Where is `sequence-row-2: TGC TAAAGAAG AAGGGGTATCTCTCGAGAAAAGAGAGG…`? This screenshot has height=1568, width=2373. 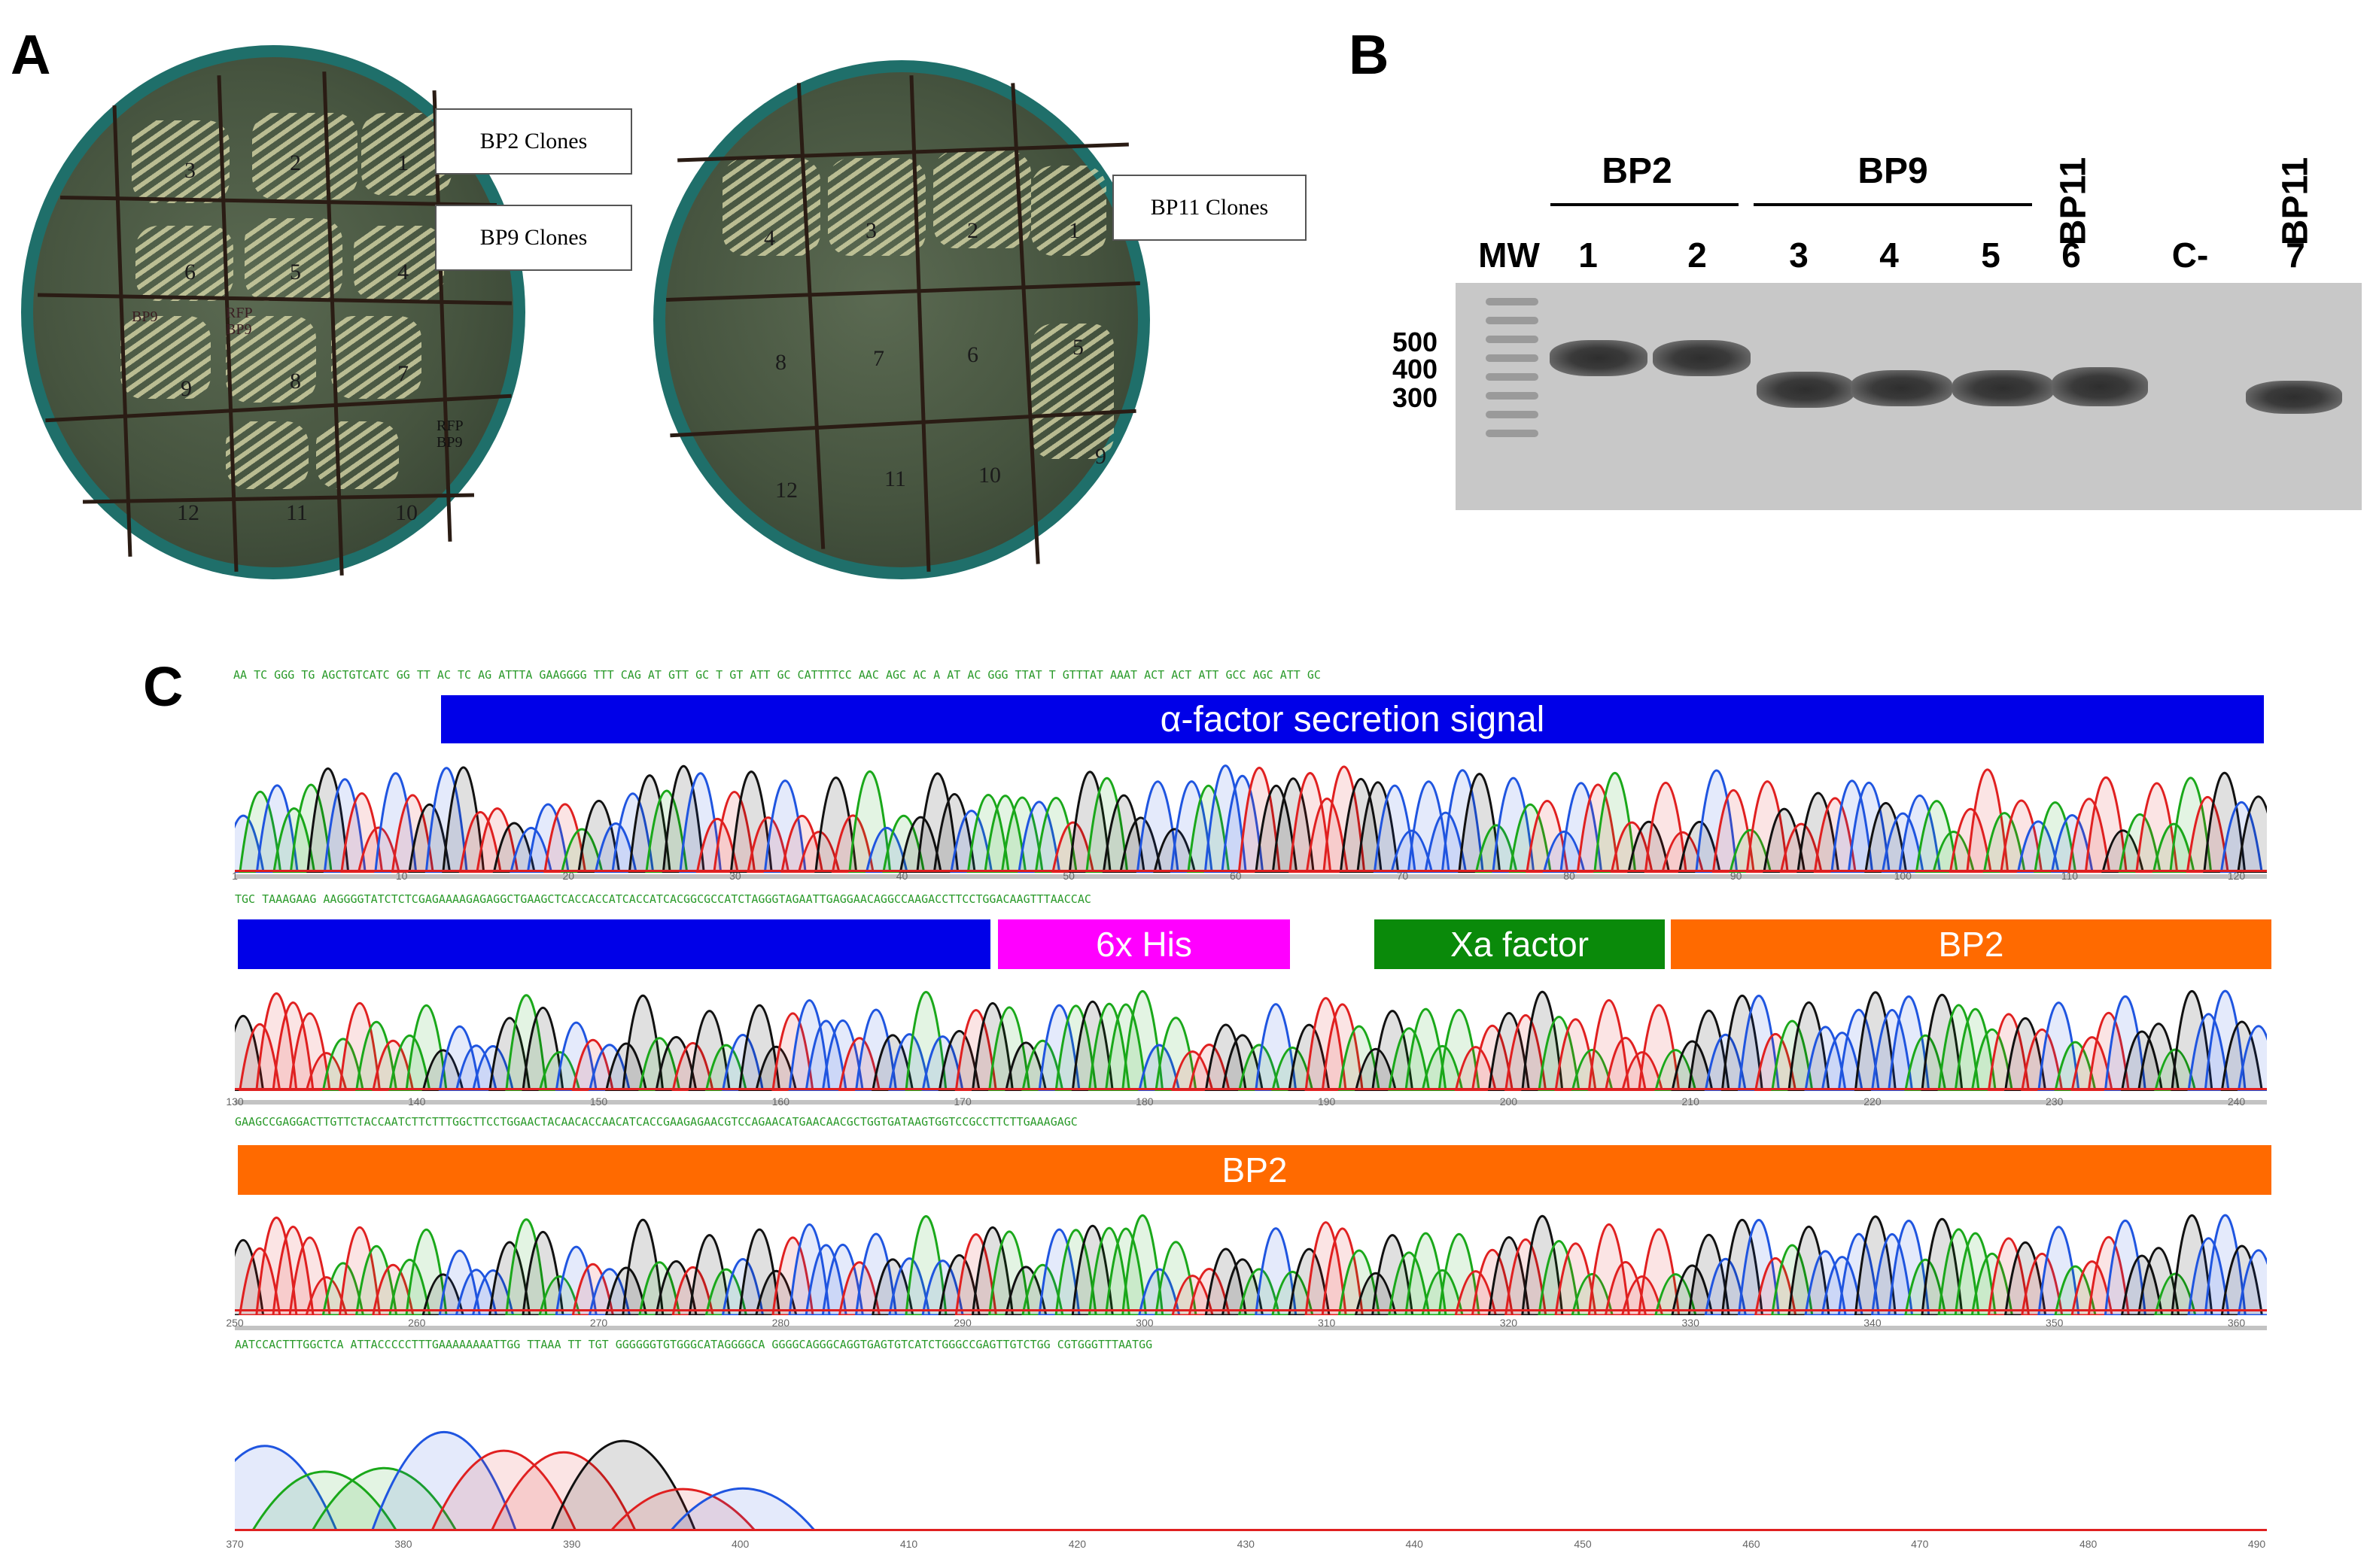
sequence-row-2: TGC TAAAGAAG AAGGGGTATCTCTCGAGAAAAGAGAGG… is located at coordinates (663, 899).